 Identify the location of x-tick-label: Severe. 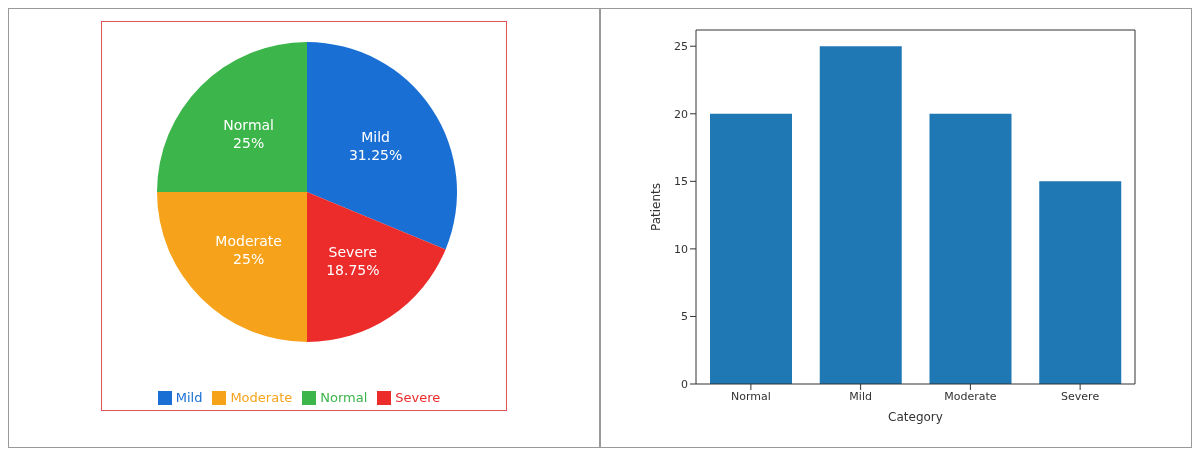
(1080, 396).